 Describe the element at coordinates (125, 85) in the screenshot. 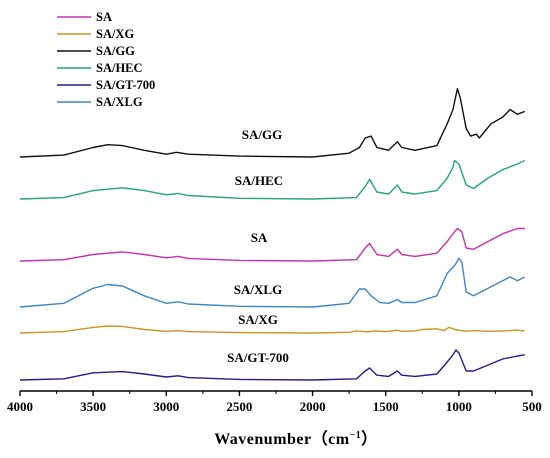

I see `legend-label: SA/GT-700` at that location.